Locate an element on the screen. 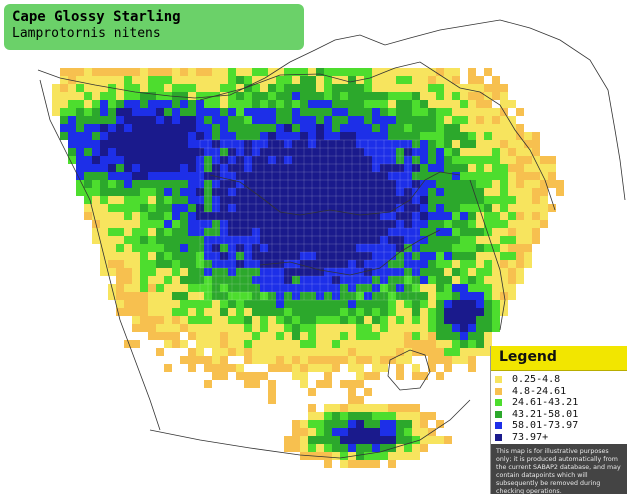 The width and height of the screenshot is (627, 496). legend-item: 4.8-24.61 is located at coordinates (536, 392).